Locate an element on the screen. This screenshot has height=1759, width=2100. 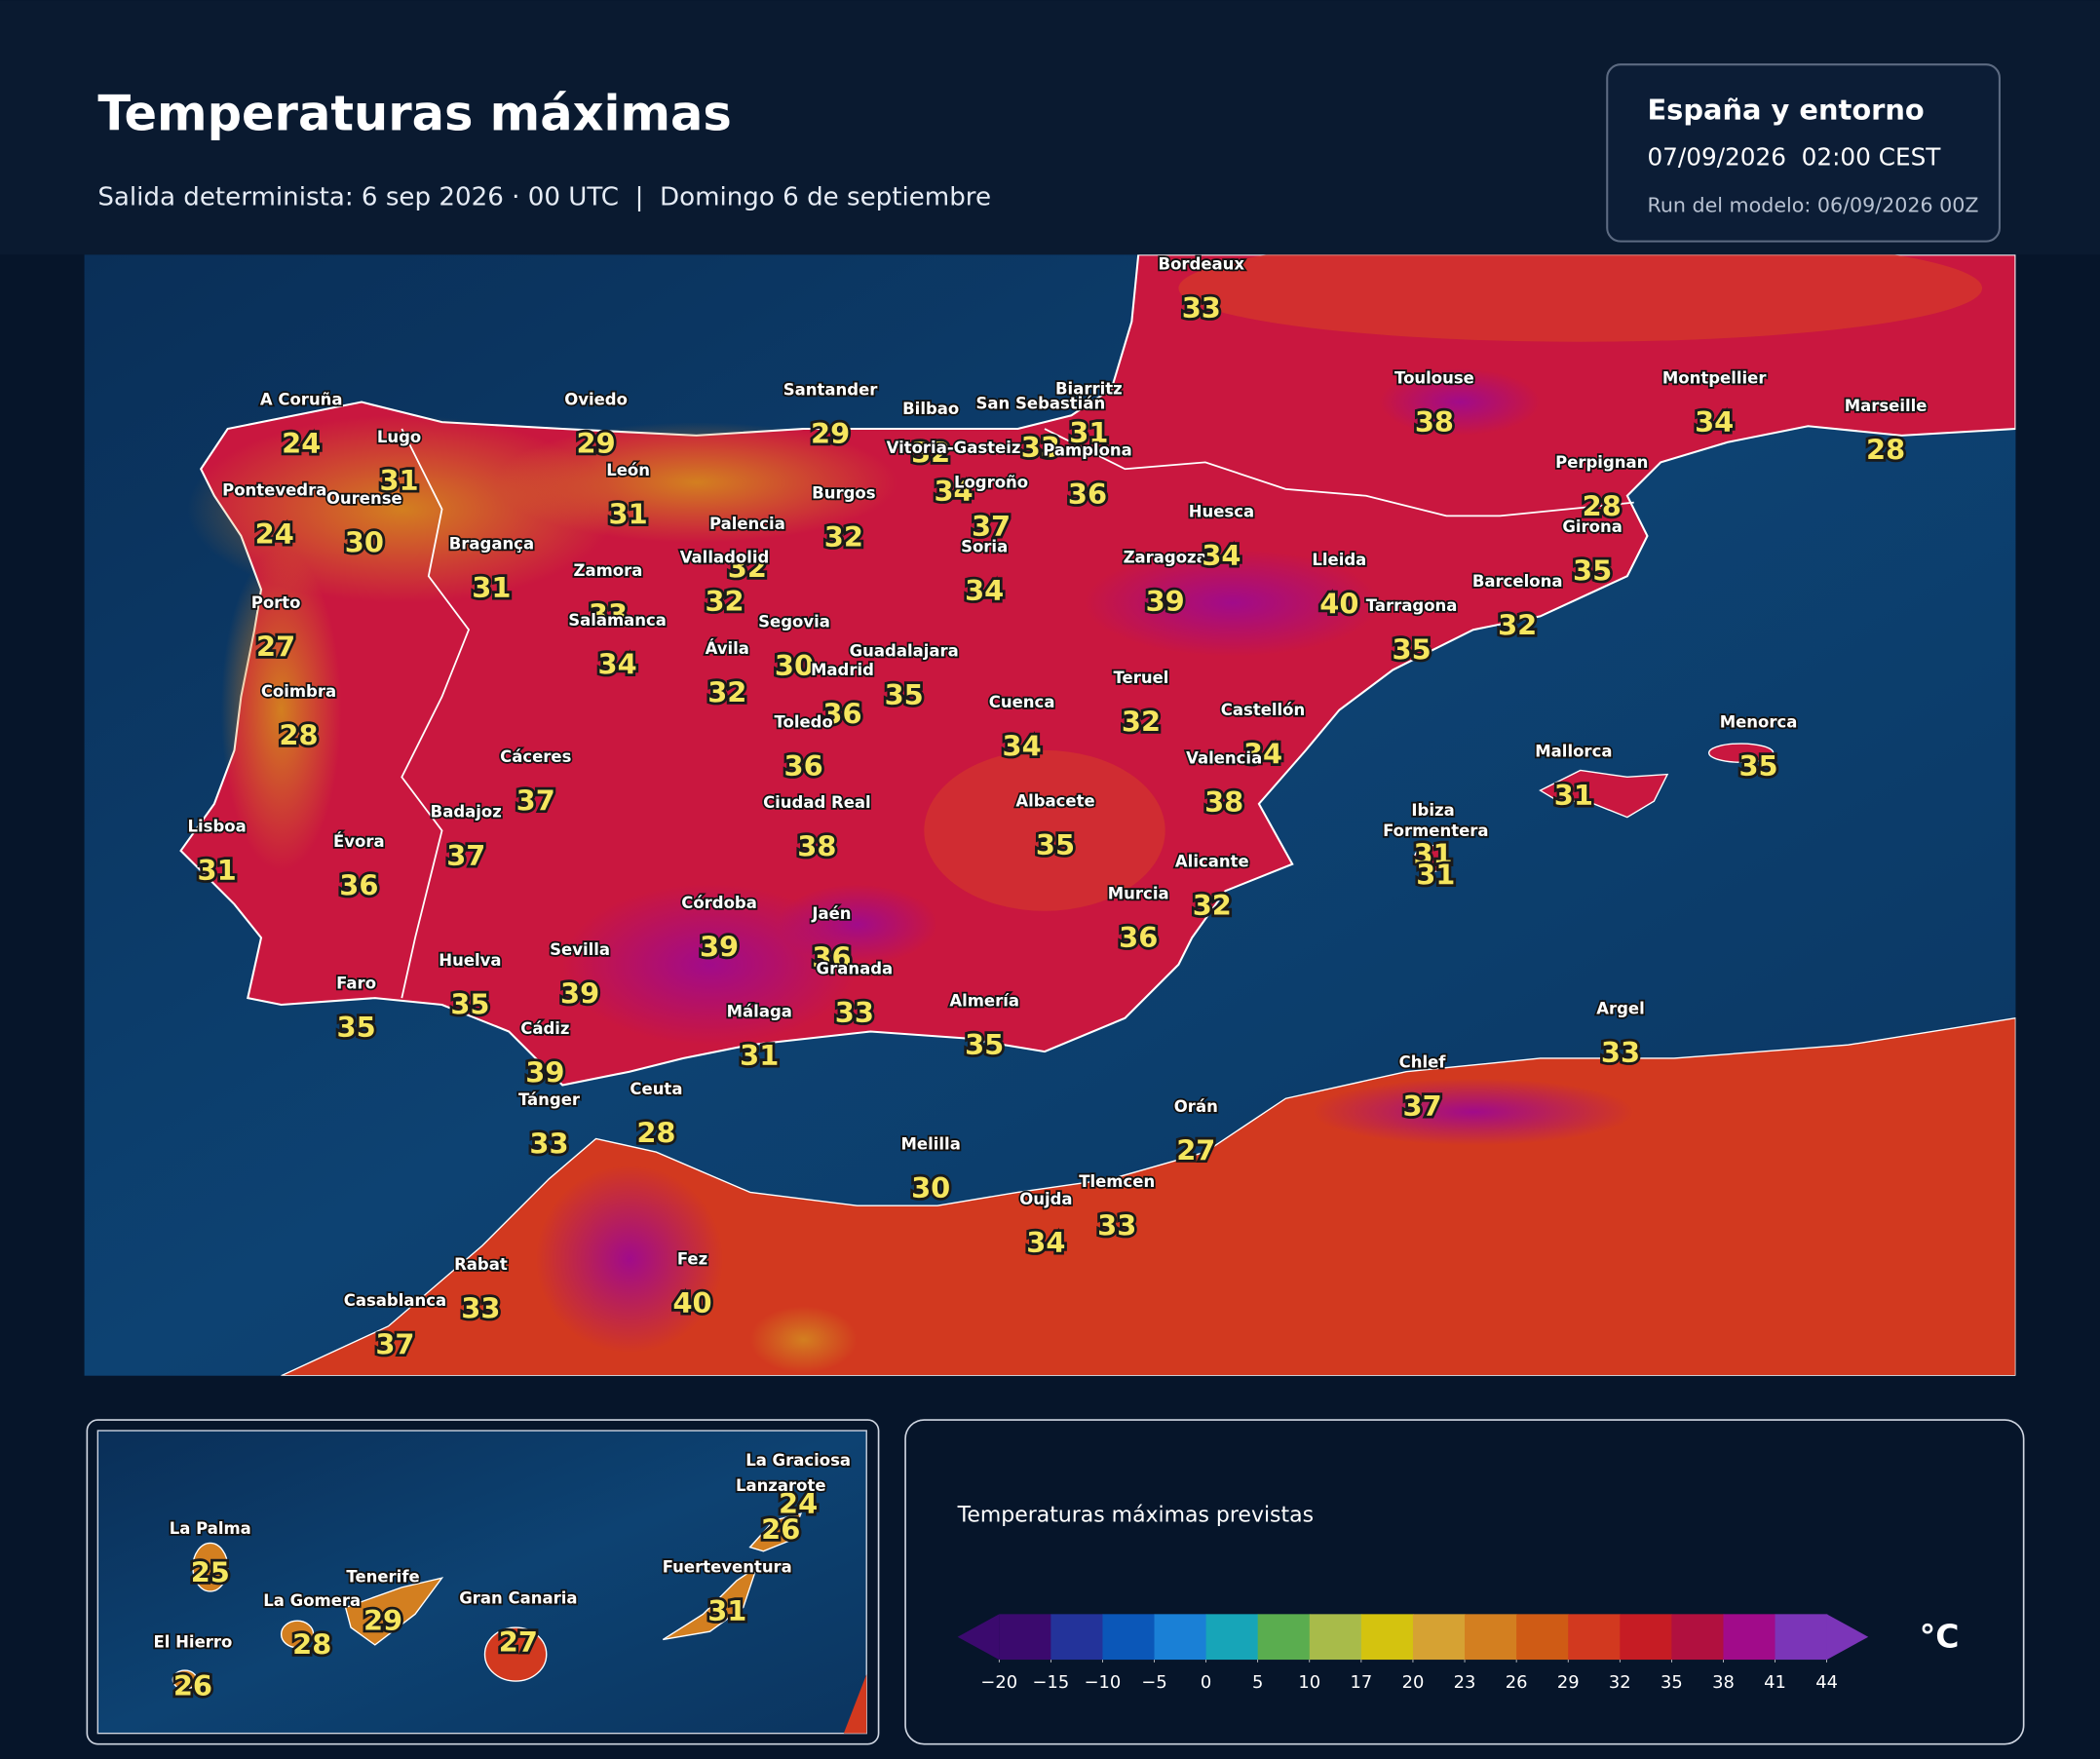
city-name: Huelva is located at coordinates (470, 961).